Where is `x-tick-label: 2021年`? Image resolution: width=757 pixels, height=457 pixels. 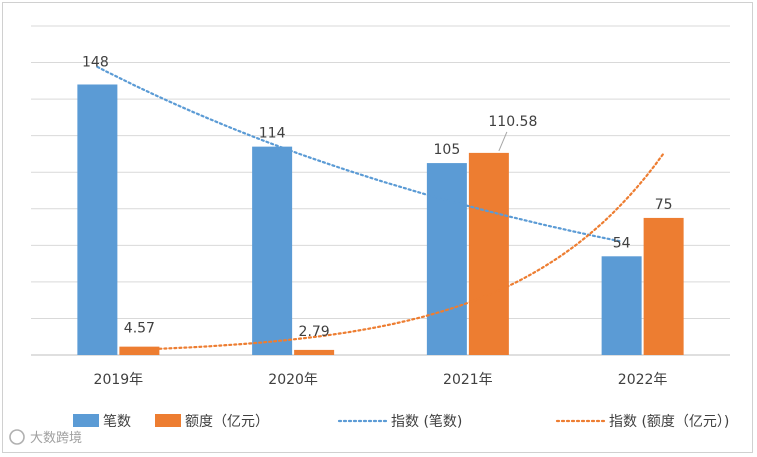
x-tick-label: 2021年 is located at coordinates (468, 380).